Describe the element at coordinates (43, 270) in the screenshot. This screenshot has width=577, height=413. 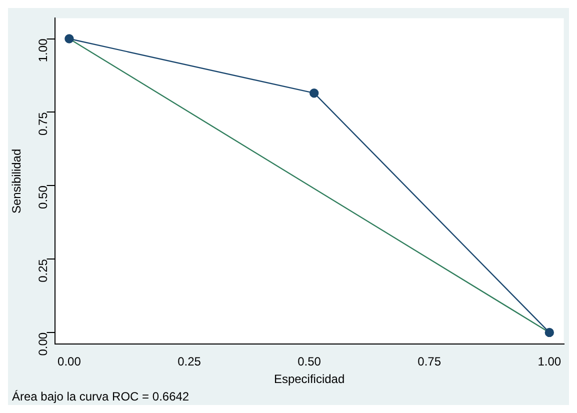
I see `y-tick-label: 0.25` at that location.